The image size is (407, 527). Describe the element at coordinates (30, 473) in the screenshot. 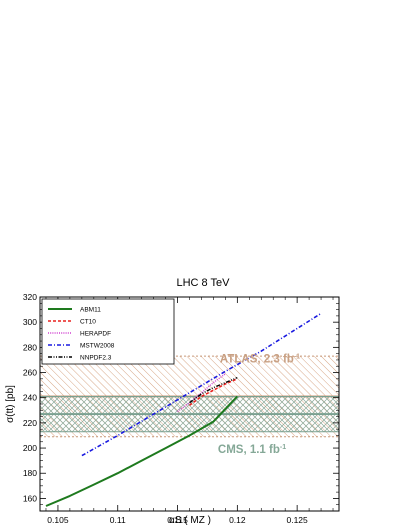

I see `y-tick-label: 180` at that location.